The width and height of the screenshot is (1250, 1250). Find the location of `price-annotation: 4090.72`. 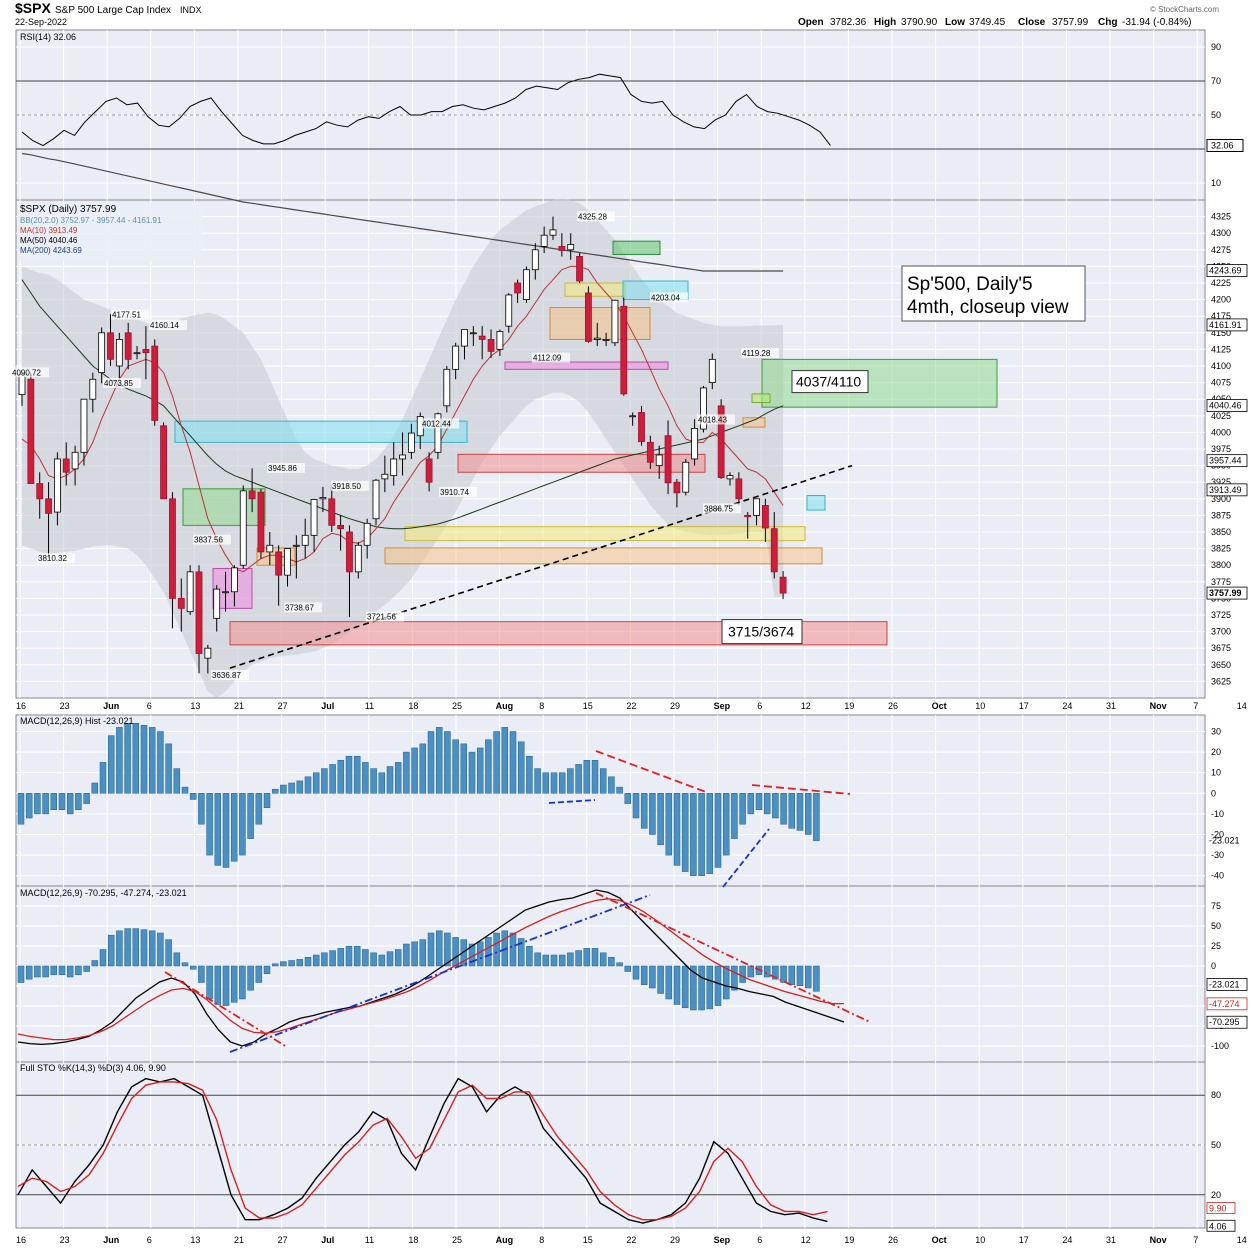

price-annotation: 4090.72 is located at coordinates (26, 372).